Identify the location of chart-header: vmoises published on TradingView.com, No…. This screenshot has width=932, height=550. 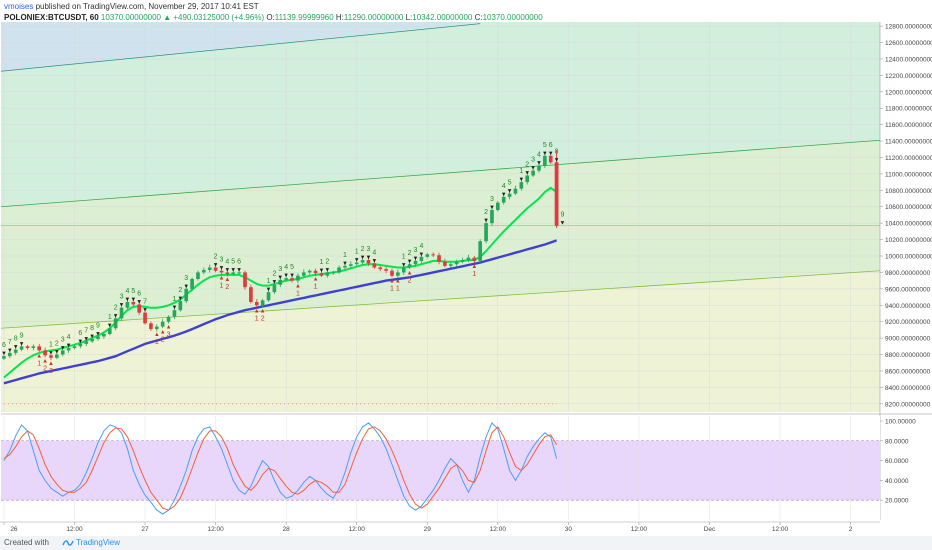
(440, 12).